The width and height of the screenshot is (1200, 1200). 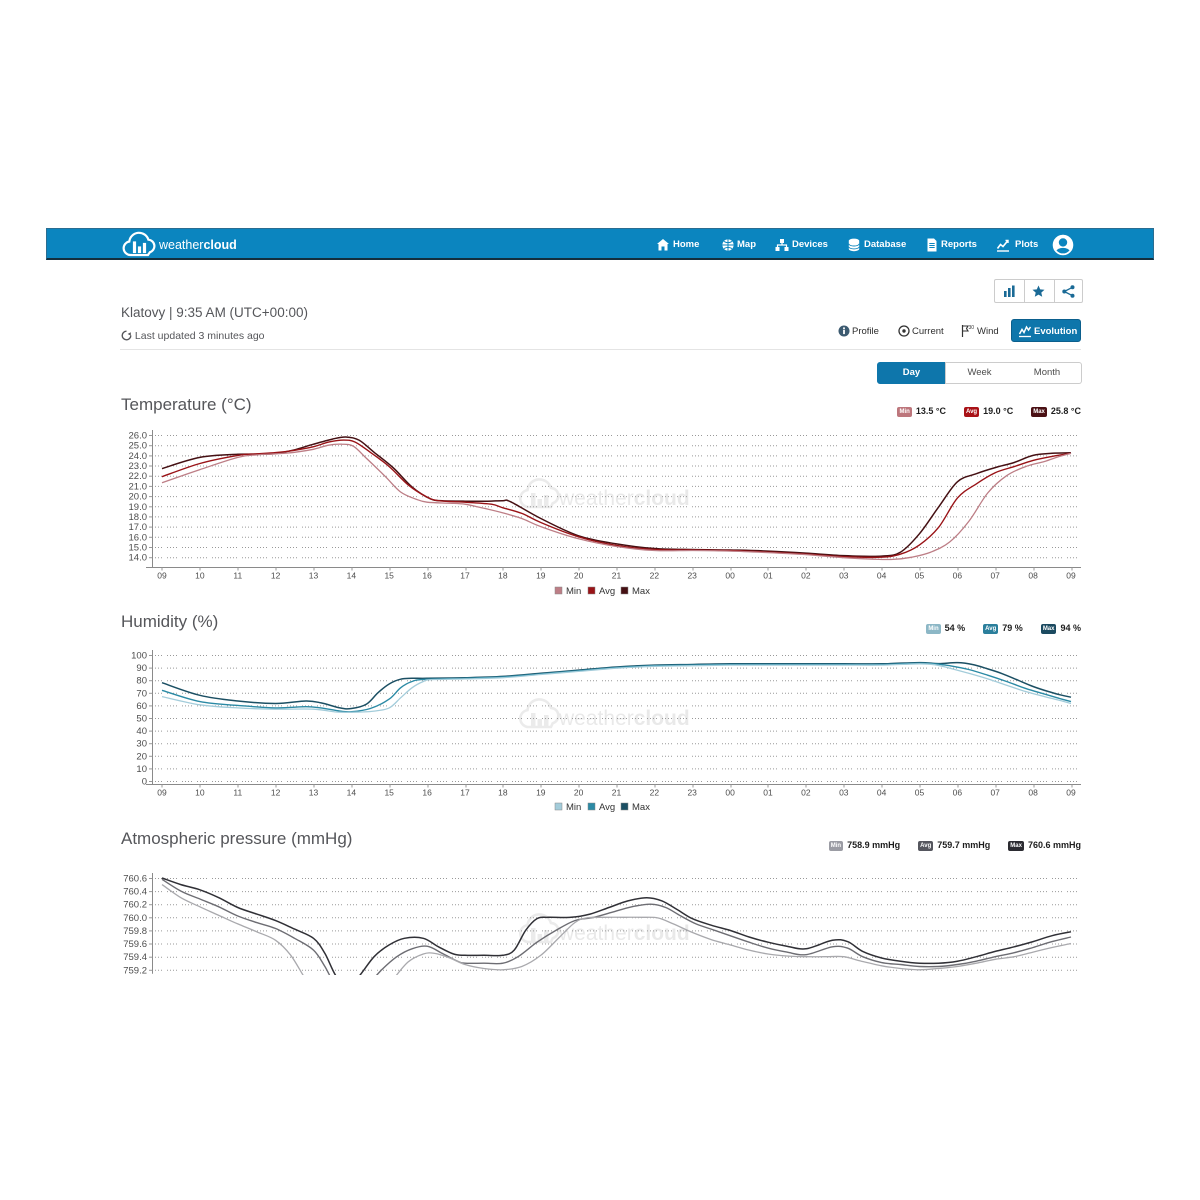 I want to click on svg-text: 70, so click(x=141, y=693).